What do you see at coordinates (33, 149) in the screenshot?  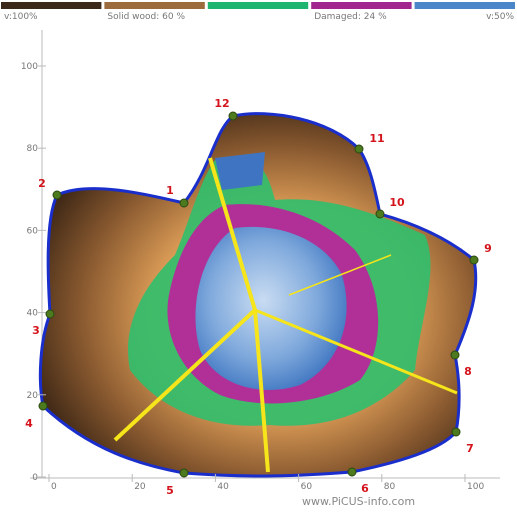 I see `y-tick-label: 80` at bounding box center [33, 149].